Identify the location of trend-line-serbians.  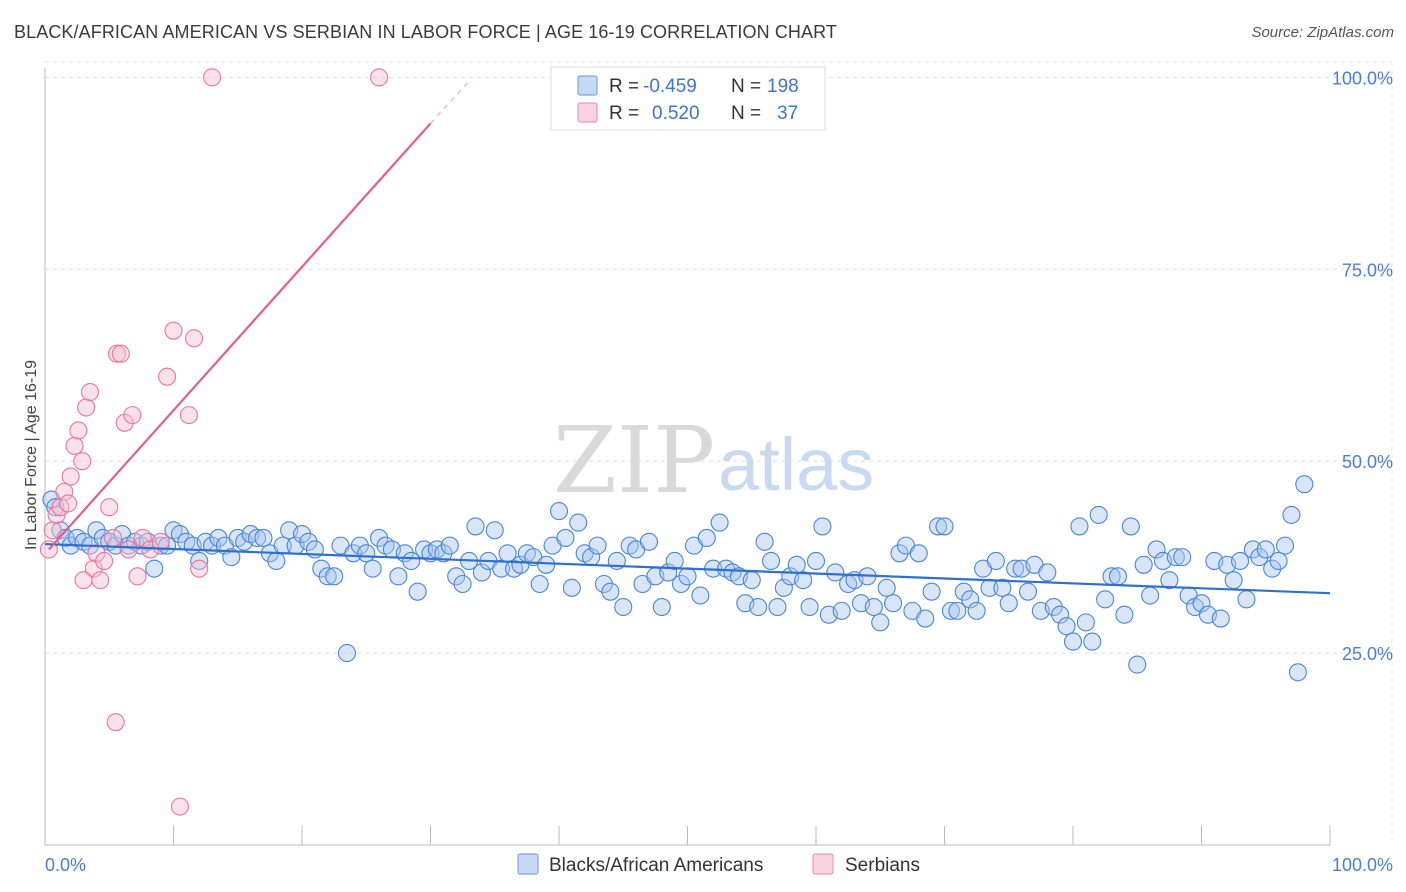
(240, 336).